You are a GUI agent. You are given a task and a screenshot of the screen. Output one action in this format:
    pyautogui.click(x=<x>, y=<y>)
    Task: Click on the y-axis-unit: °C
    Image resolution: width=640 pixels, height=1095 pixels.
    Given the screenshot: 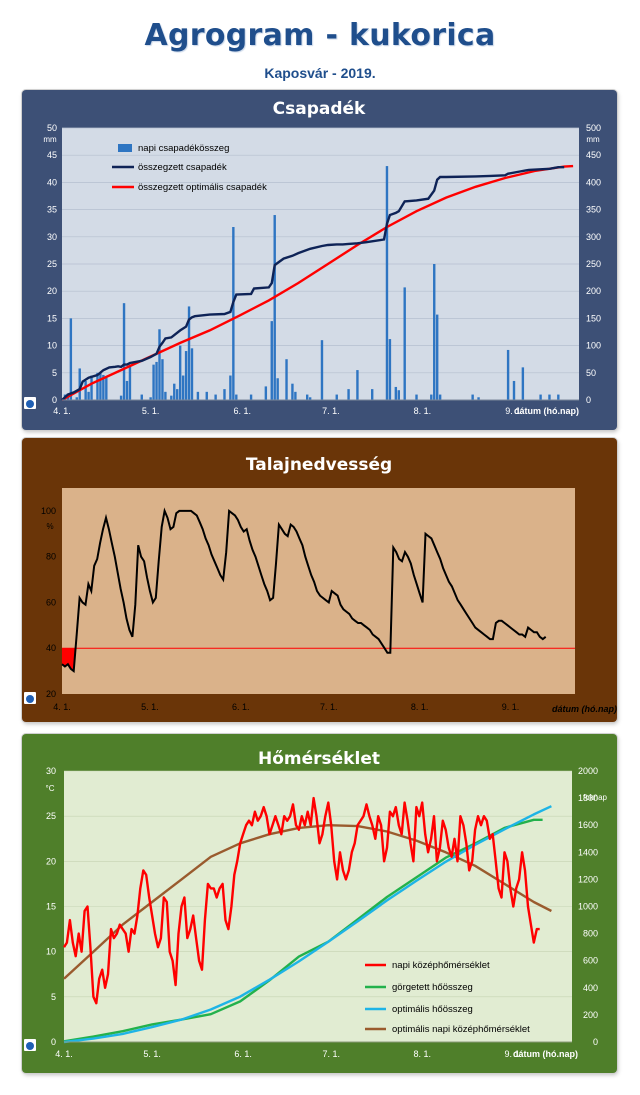 What is the action you would take?
    pyautogui.click(x=50, y=788)
    